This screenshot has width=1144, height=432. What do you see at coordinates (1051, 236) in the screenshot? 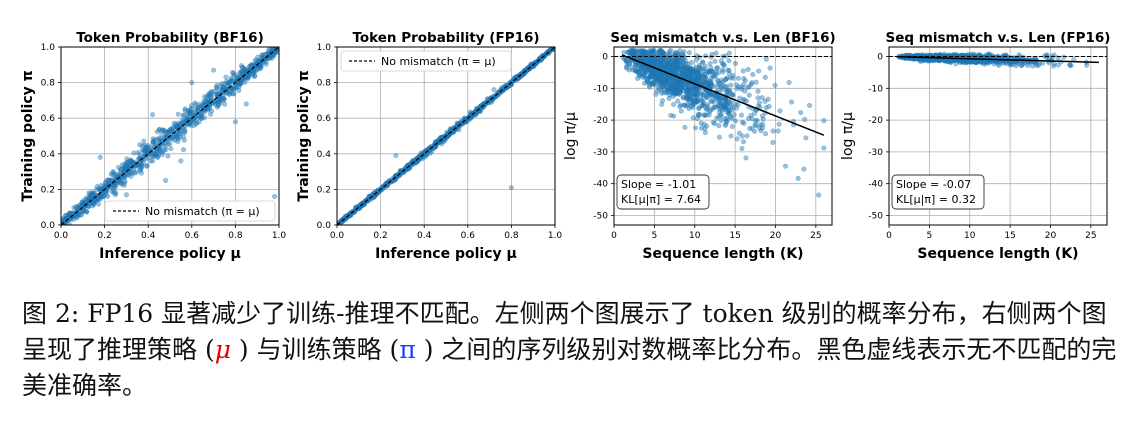
I see `x-tick-label: 20` at bounding box center [1051, 236].